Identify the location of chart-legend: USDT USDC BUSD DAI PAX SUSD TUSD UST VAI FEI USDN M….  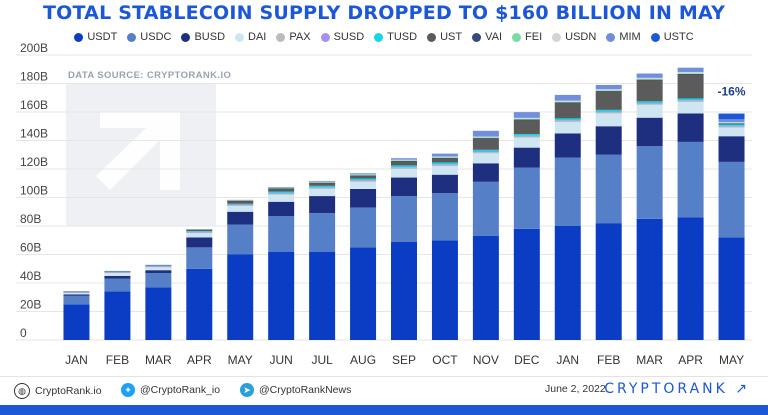
(384, 37).